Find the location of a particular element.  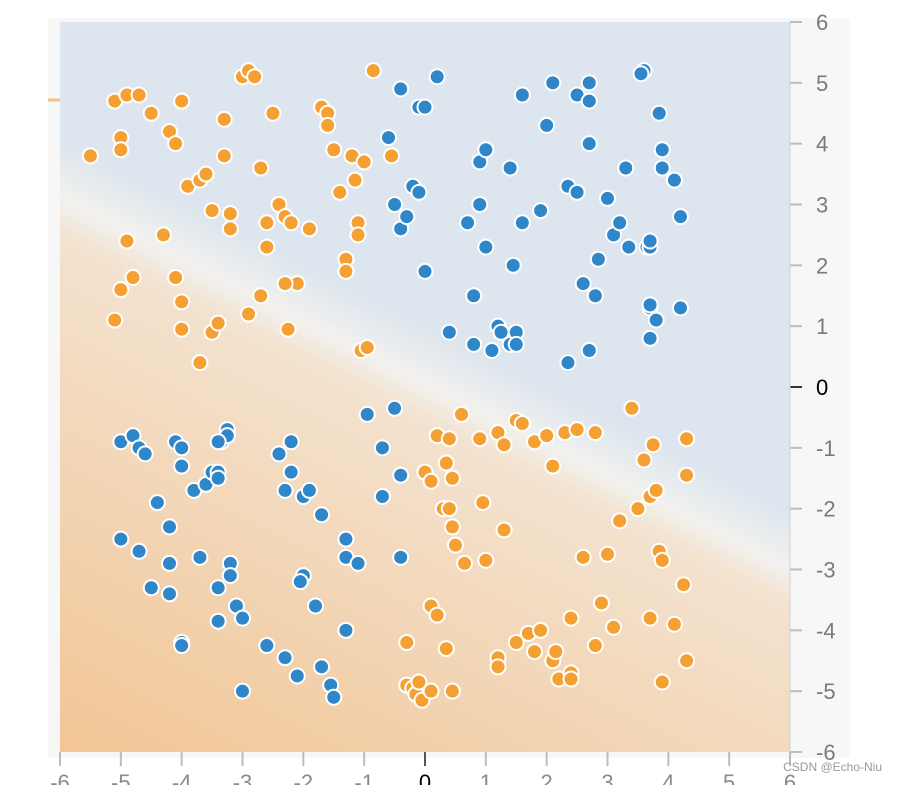

y-tick-label: -4 is located at coordinates (826, 630).